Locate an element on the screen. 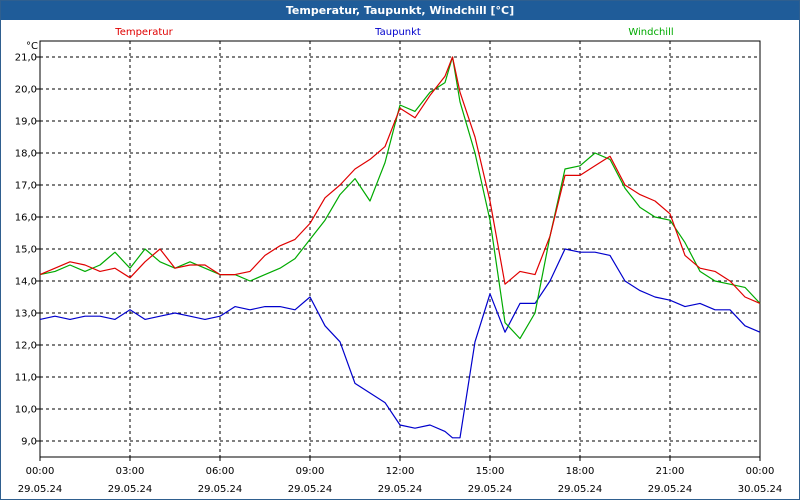  legend-windchill: Windchill is located at coordinates (650, 32).